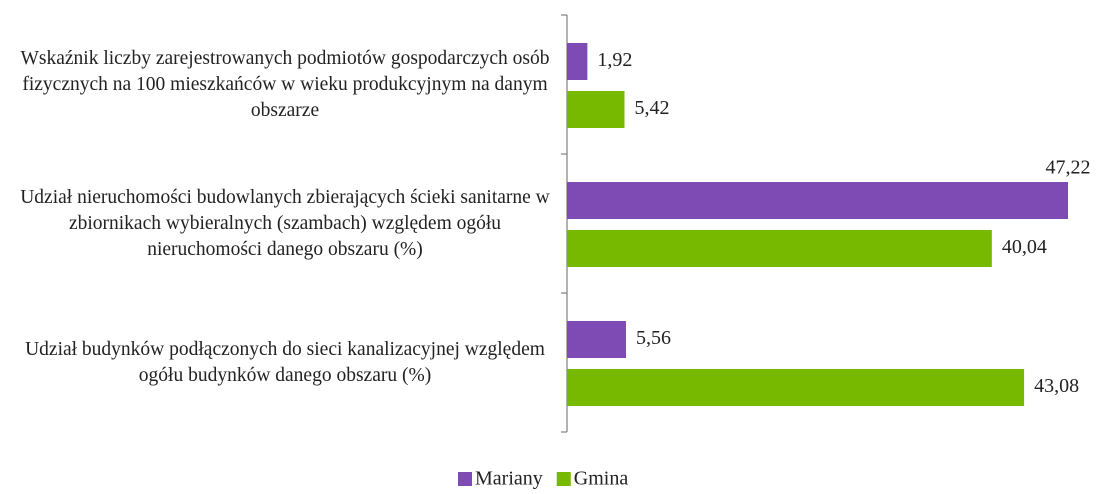 Image resolution: width=1107 pixels, height=494 pixels. What do you see at coordinates (1068, 168) in the screenshot?
I see `data-label: 47,22` at bounding box center [1068, 168].